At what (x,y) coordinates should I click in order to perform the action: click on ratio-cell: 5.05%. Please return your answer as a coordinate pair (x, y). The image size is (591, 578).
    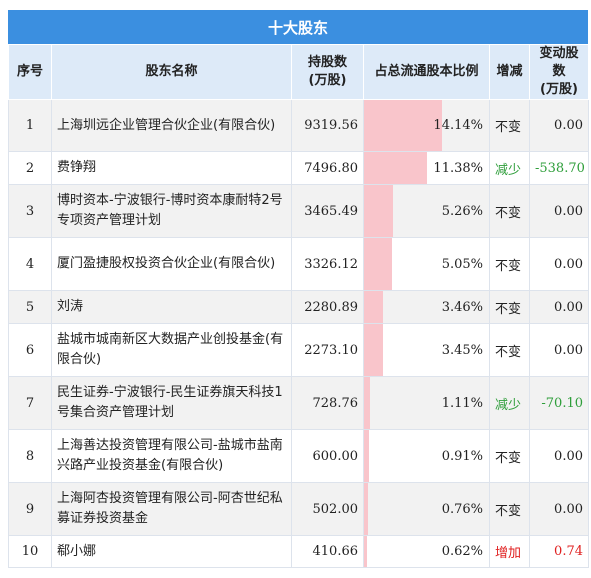
    Looking at the image, I should click on (426, 264).